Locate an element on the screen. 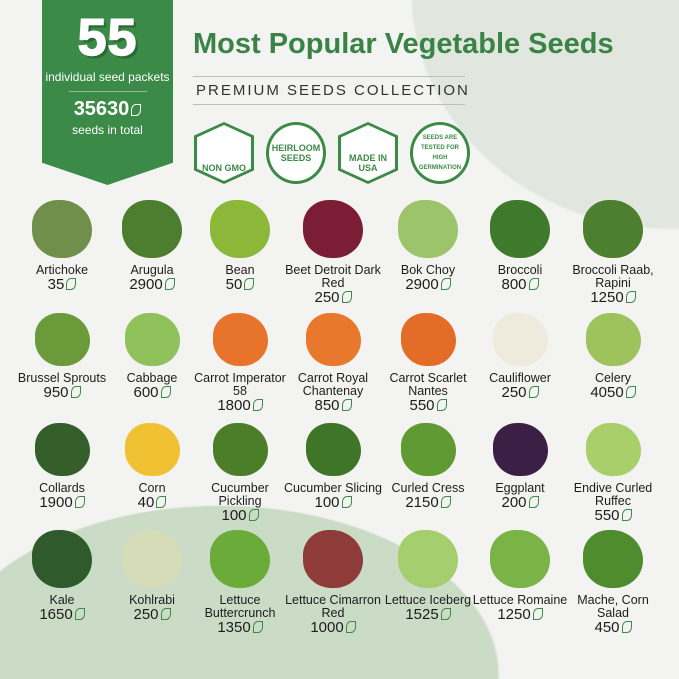 The width and height of the screenshot is (679, 679). seed-name: Brussel Sprouts is located at coordinates (62, 378).